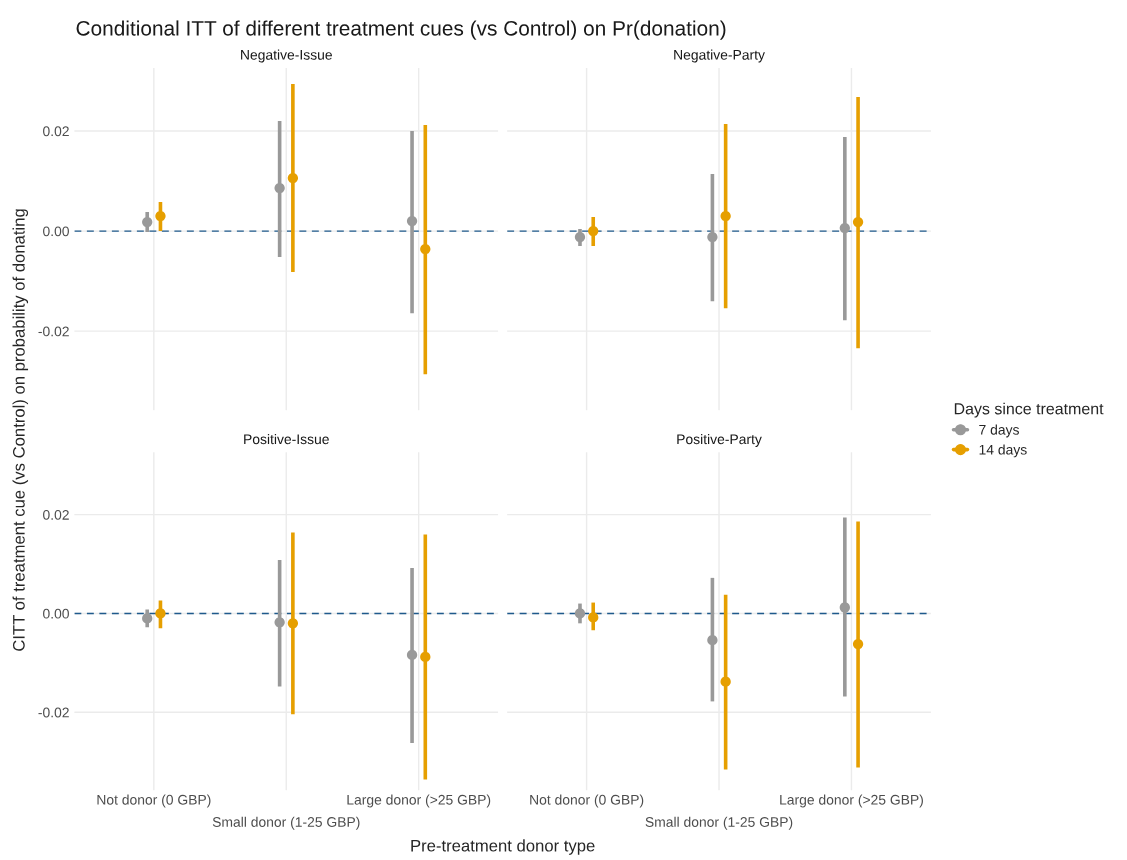 The width and height of the screenshot is (1127, 860). I want to click on legend-label: 7 days, so click(999, 431).